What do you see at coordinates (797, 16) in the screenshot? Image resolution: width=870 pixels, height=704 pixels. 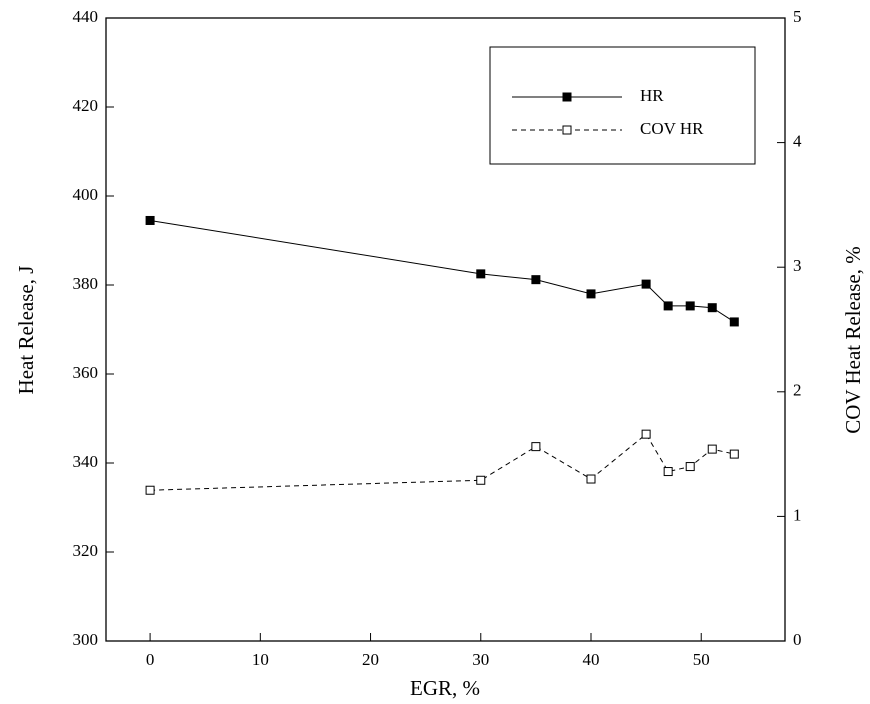 I see `y2-tick-label: 5` at bounding box center [797, 16].